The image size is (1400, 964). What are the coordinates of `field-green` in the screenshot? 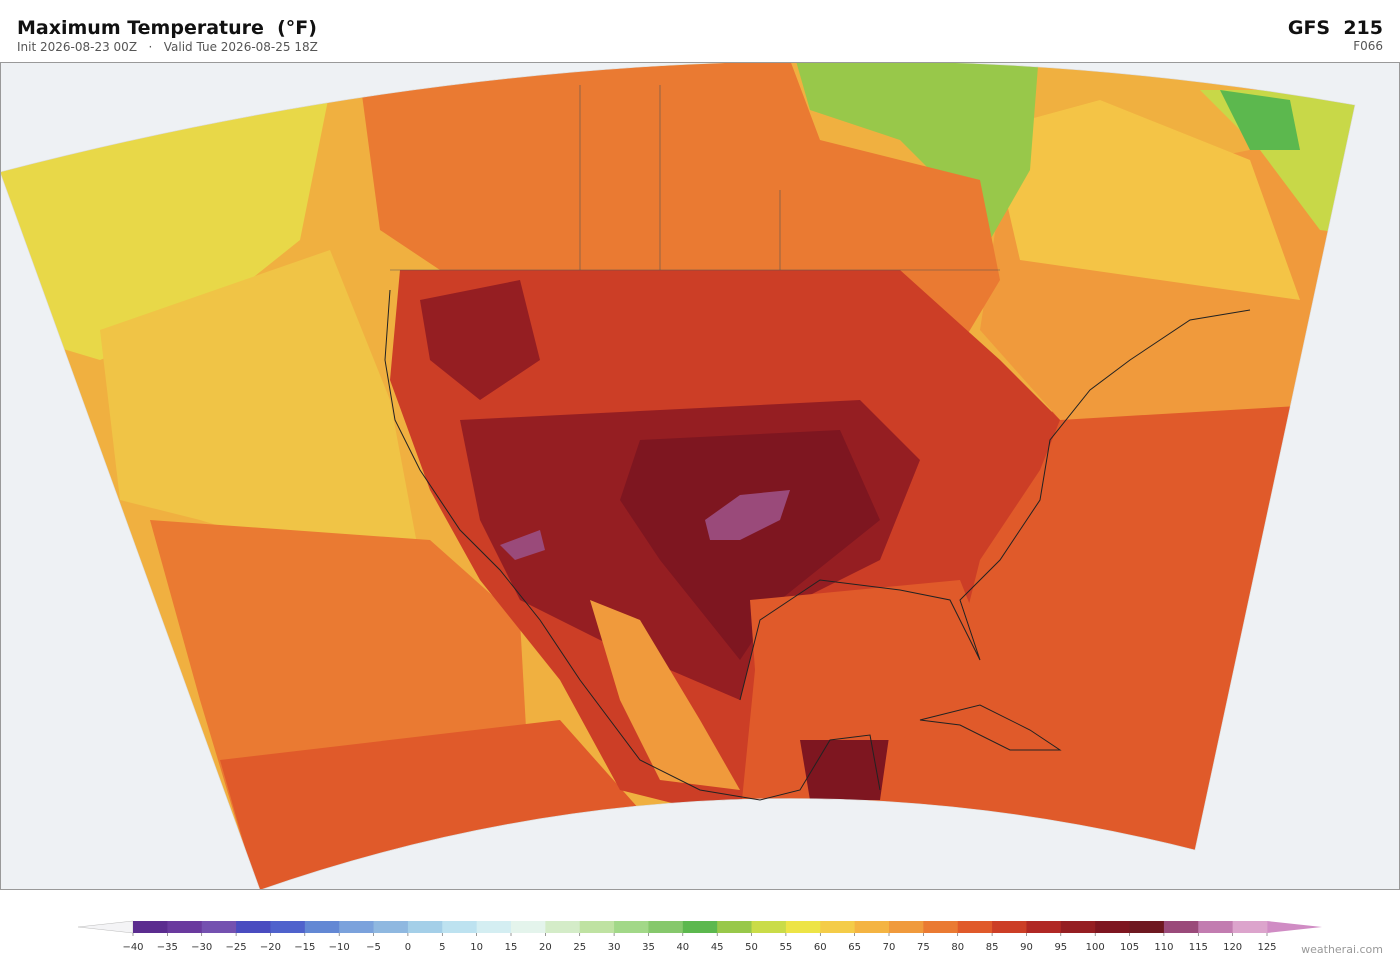 It's located at (1260, 120).